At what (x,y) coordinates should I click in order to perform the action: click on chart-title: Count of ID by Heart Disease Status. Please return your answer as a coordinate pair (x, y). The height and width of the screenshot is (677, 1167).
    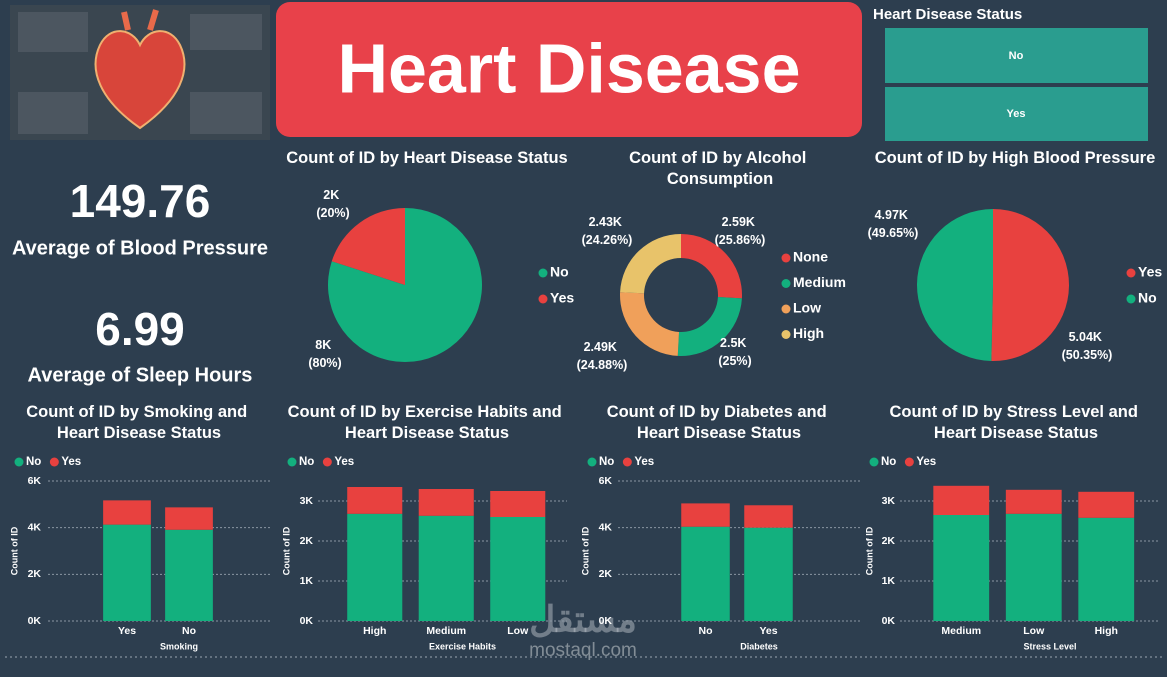
    Looking at the image, I should click on (426, 158).